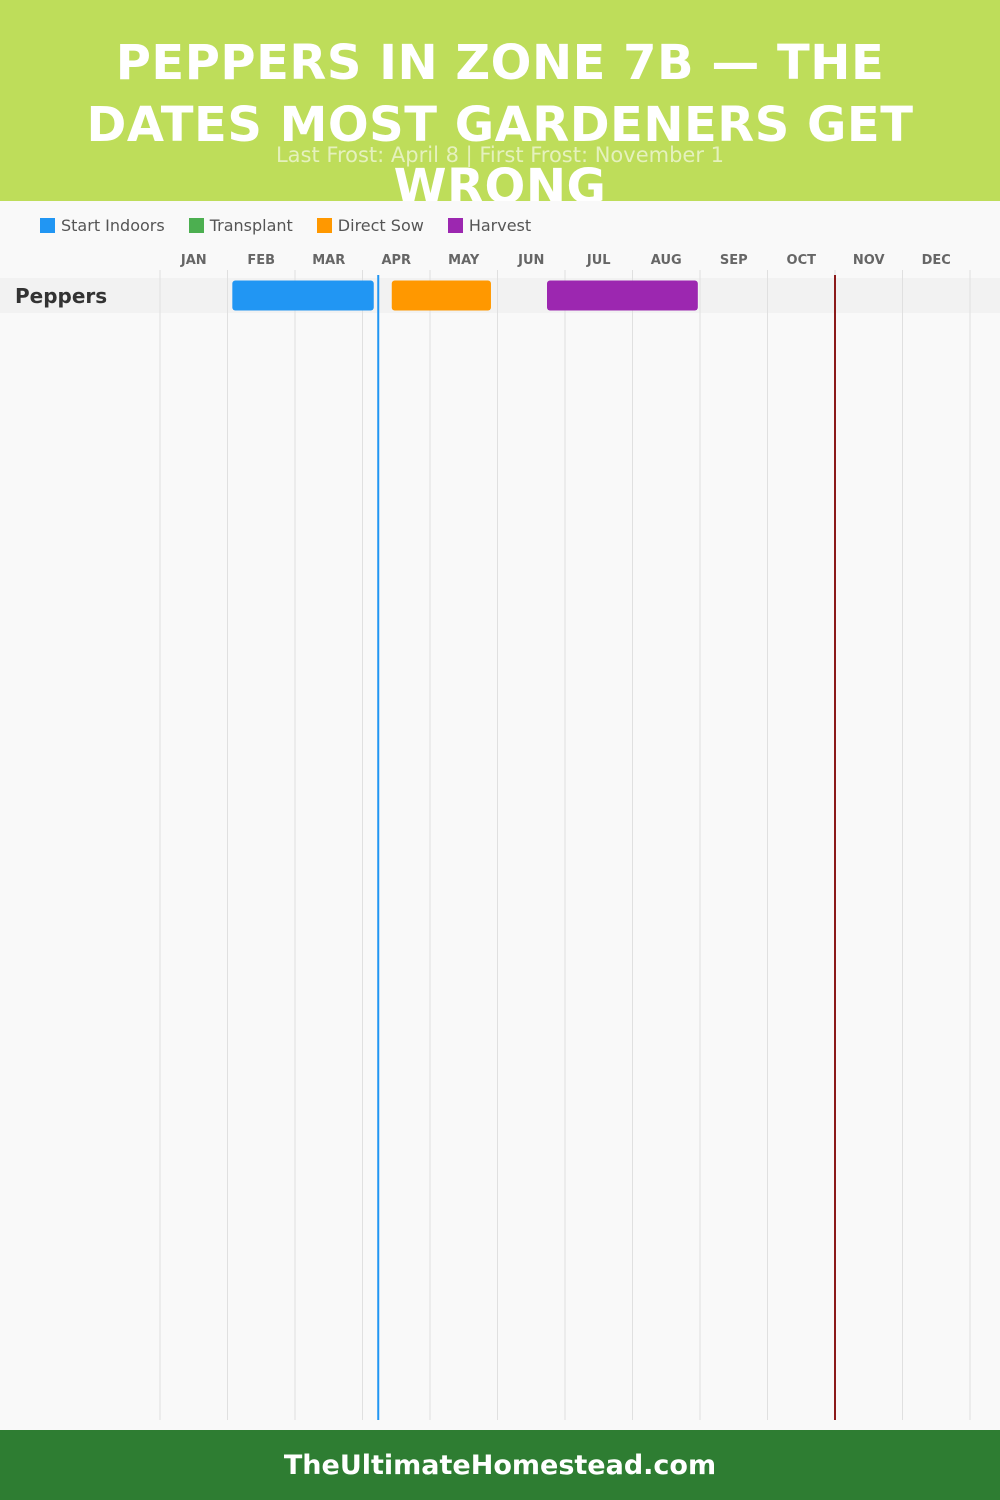 This screenshot has width=1000, height=1500. What do you see at coordinates (61, 296) in the screenshot?
I see `crop-label: Peppers` at bounding box center [61, 296].